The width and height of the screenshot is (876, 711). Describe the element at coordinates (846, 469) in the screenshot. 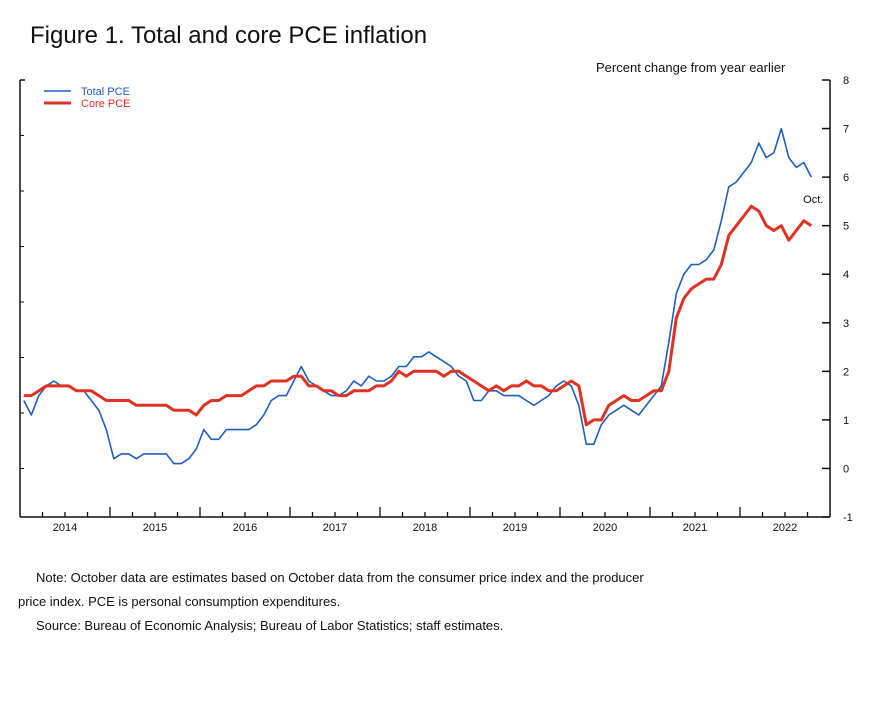

I see `y-tick-label: 0` at that location.